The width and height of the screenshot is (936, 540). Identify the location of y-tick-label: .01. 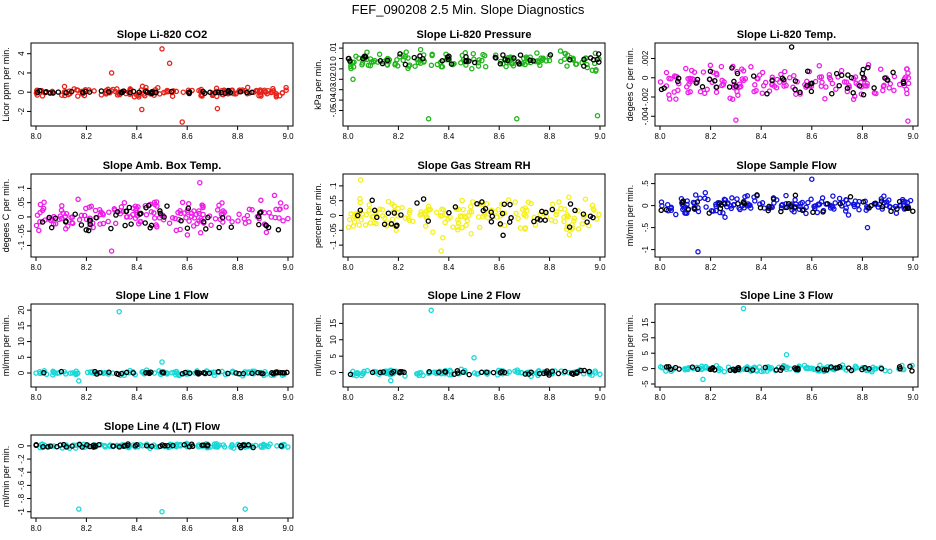
(333, 48).